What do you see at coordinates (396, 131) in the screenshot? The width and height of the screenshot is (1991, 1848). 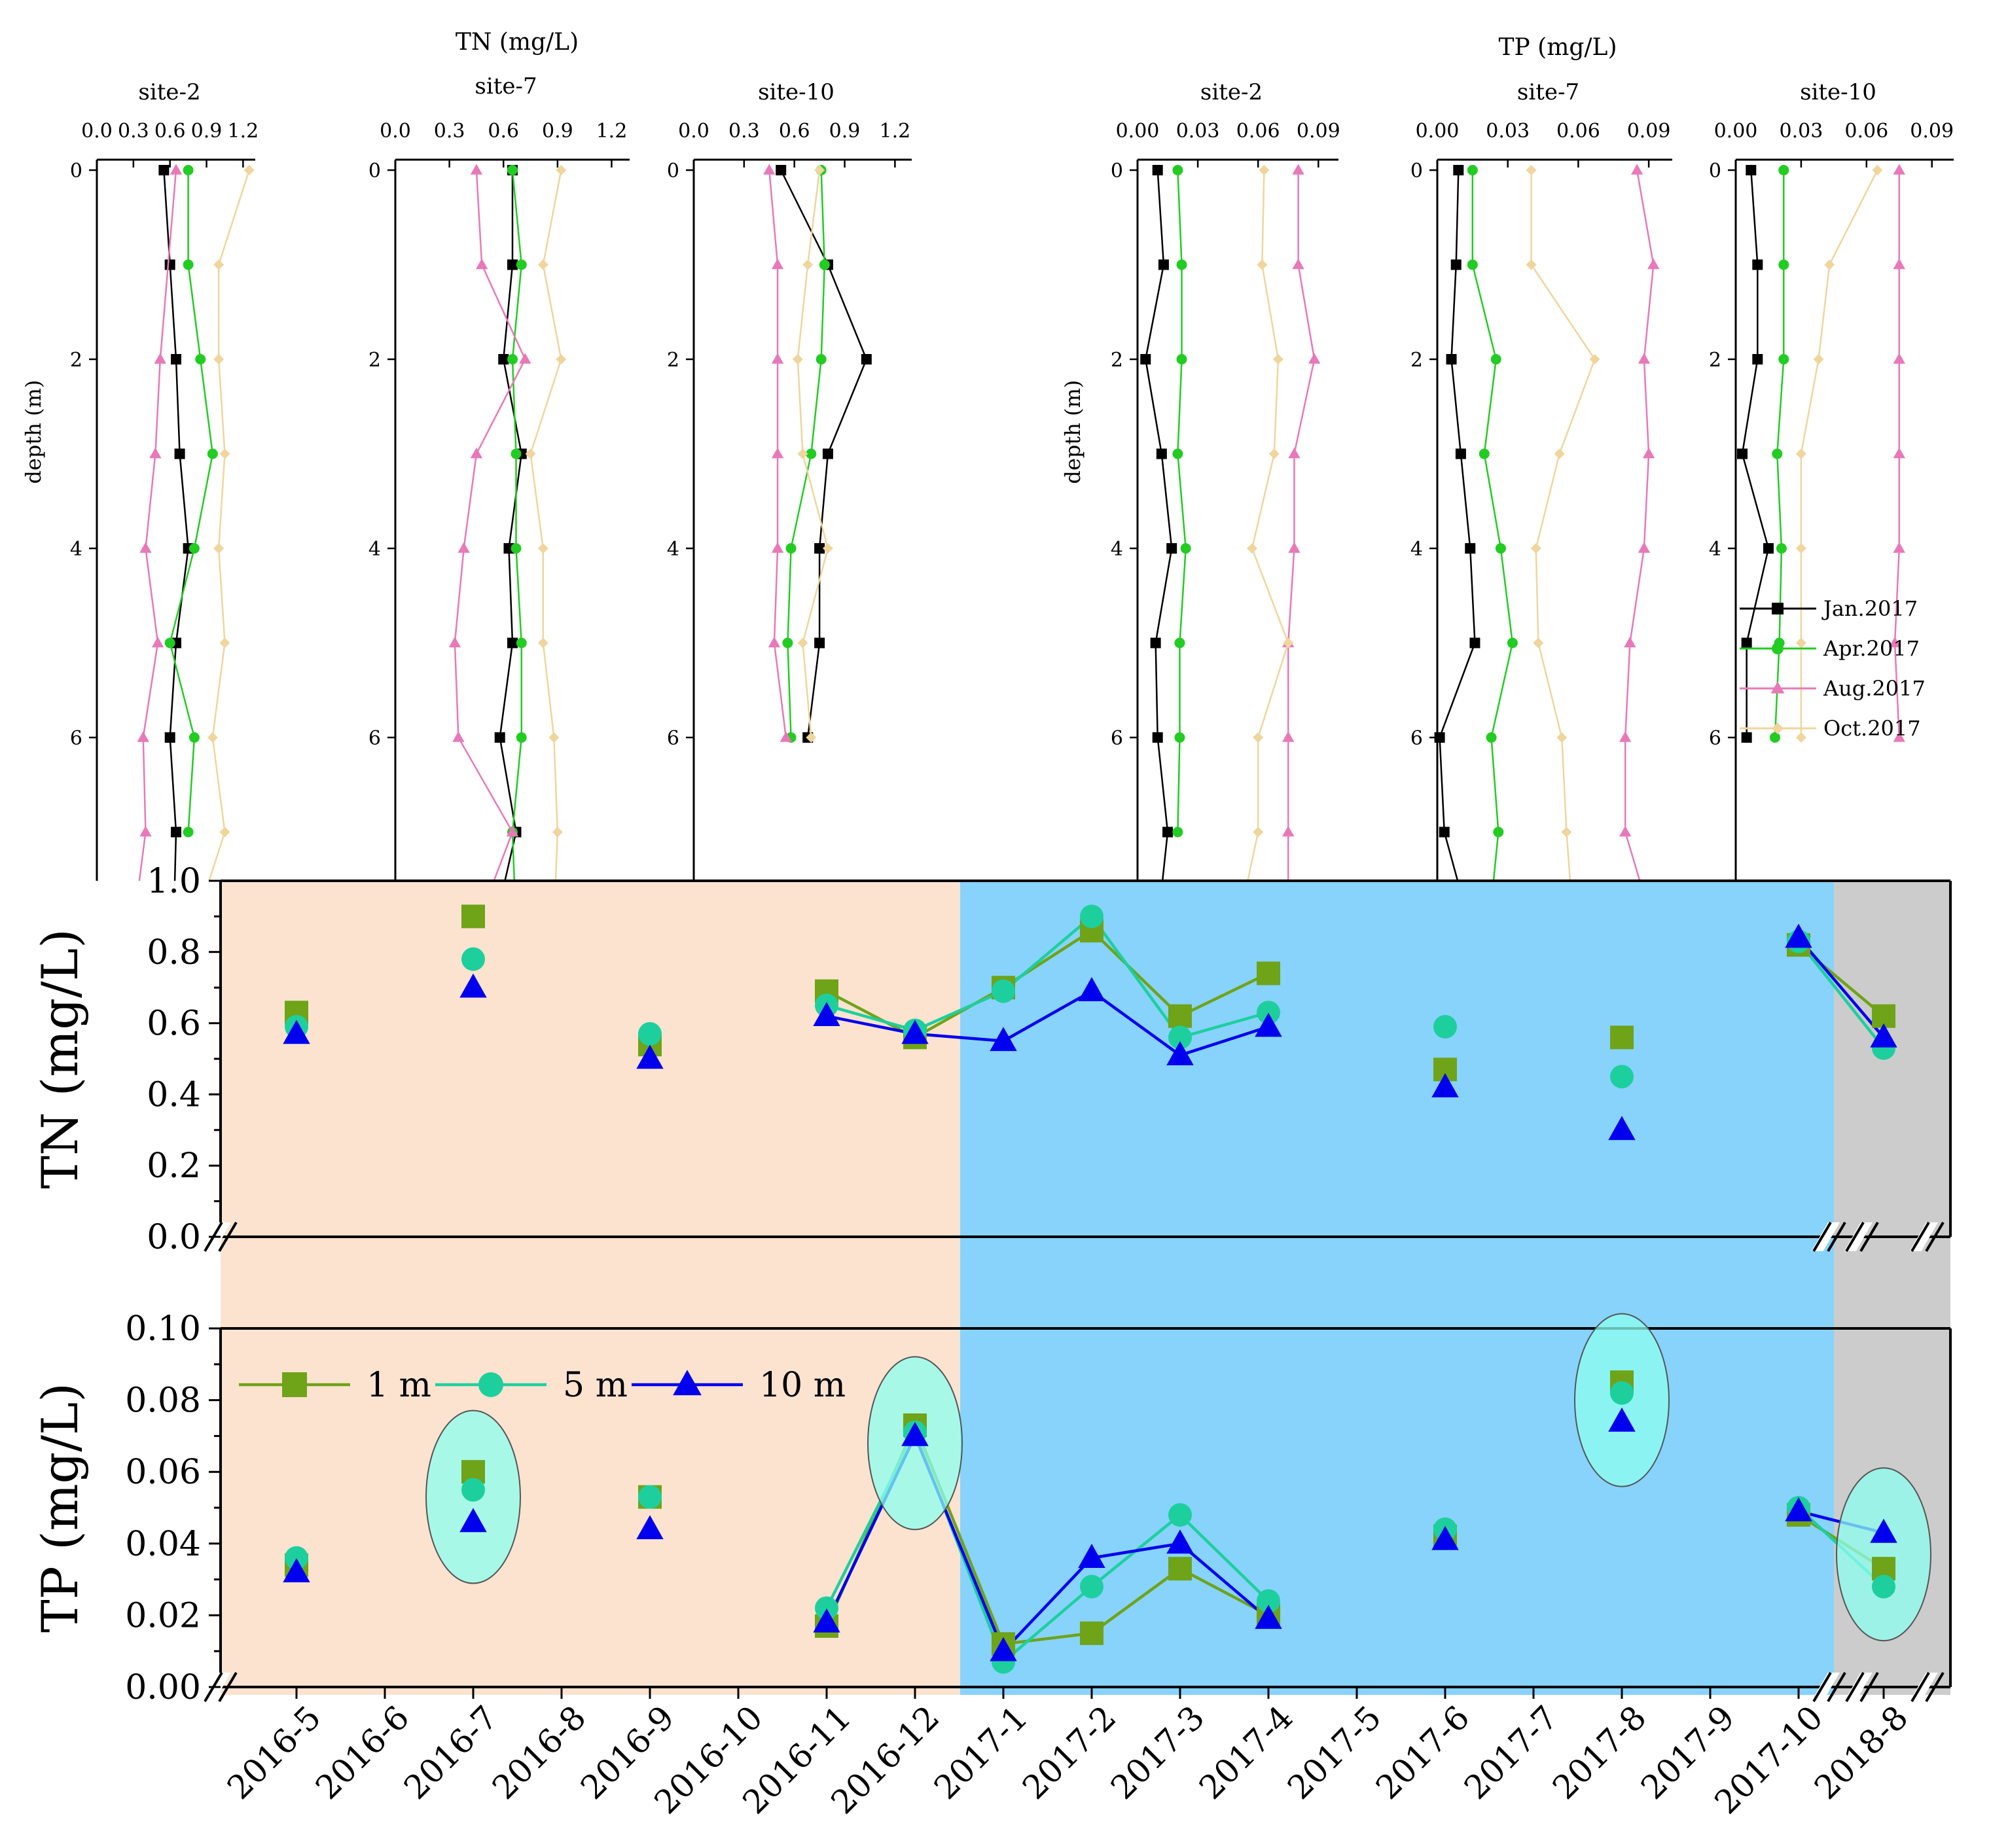 I see `profile-x-tick-label: 0.0` at bounding box center [396, 131].